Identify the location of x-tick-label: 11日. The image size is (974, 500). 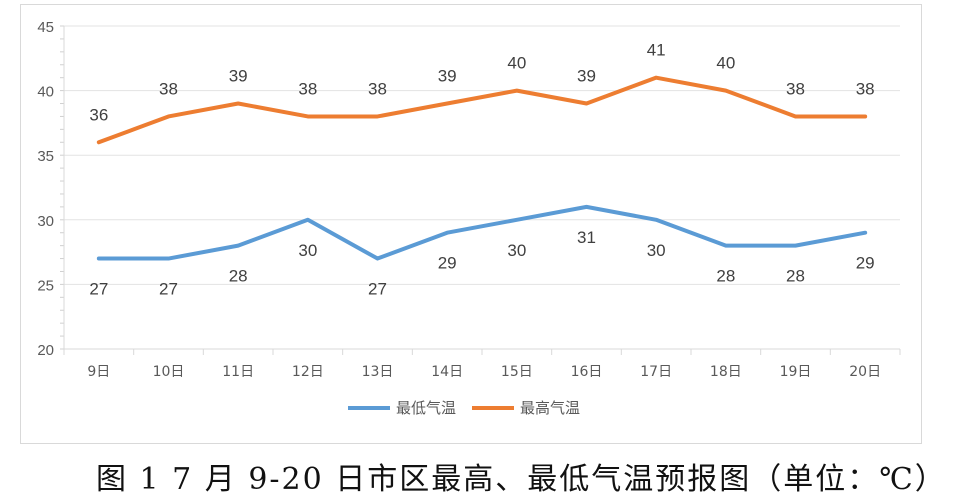
(238, 372).